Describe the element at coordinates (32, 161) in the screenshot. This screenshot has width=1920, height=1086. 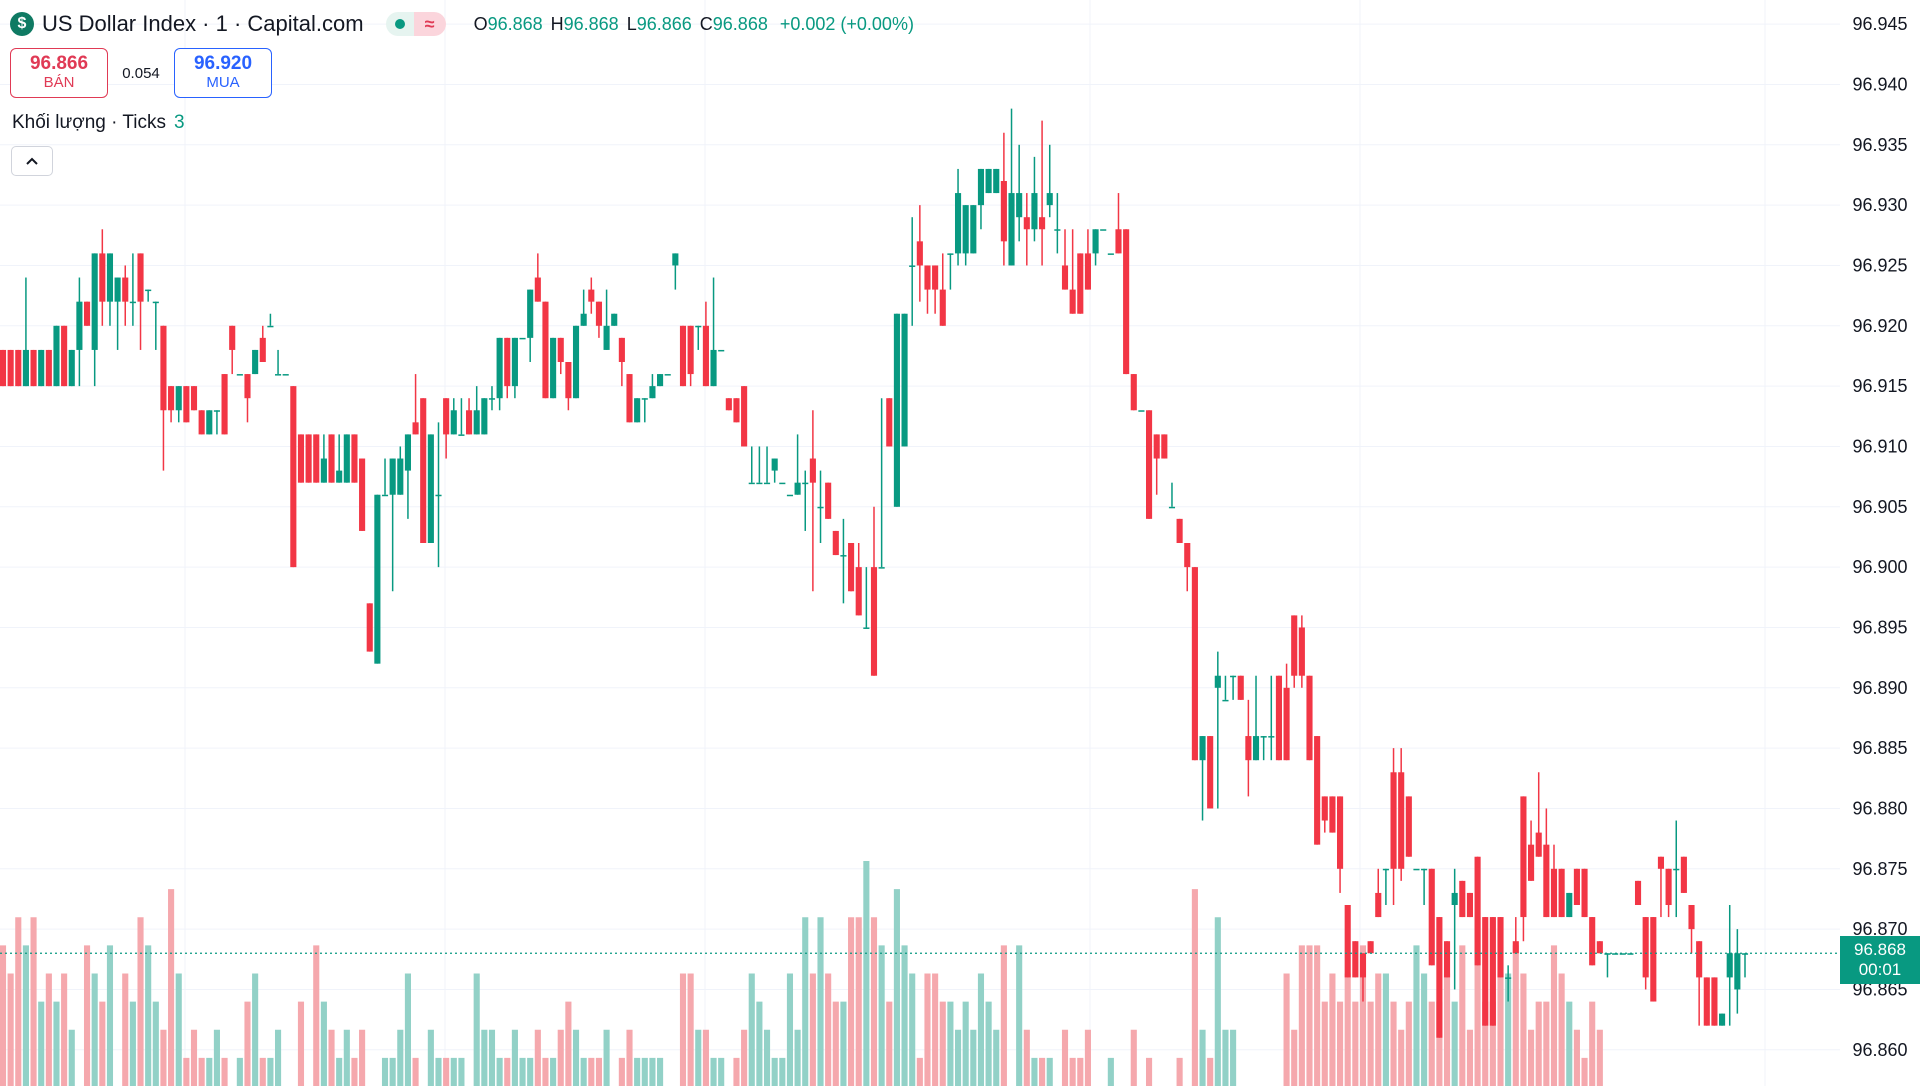
I see `collapse-legend-button` at that location.